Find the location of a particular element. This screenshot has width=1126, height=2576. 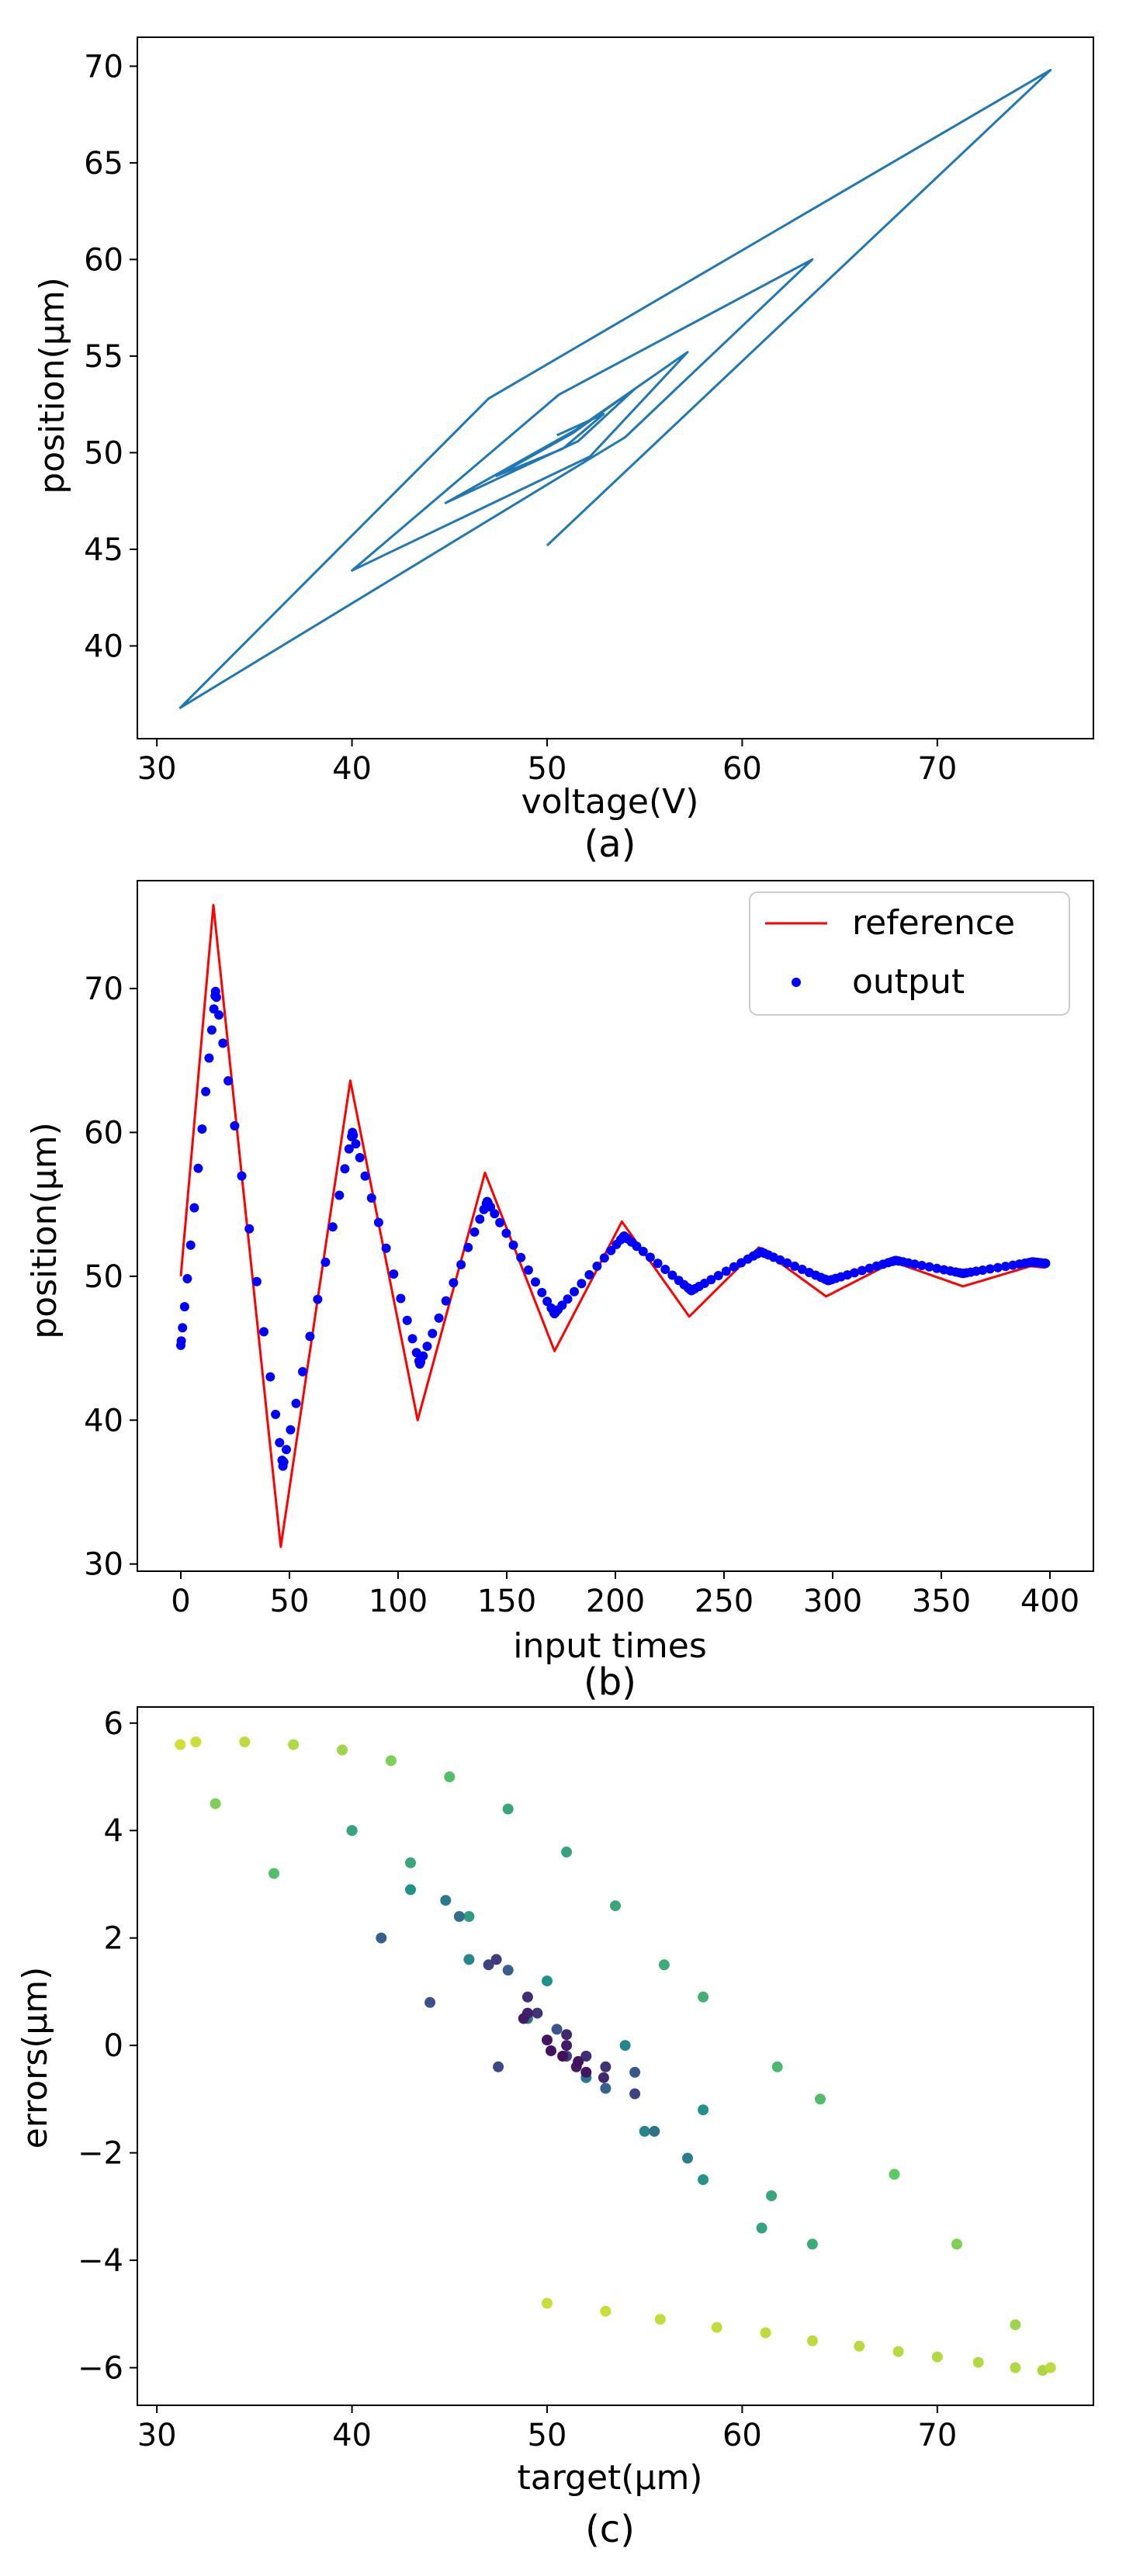

y-tick-label: 40 is located at coordinates (103, 646).